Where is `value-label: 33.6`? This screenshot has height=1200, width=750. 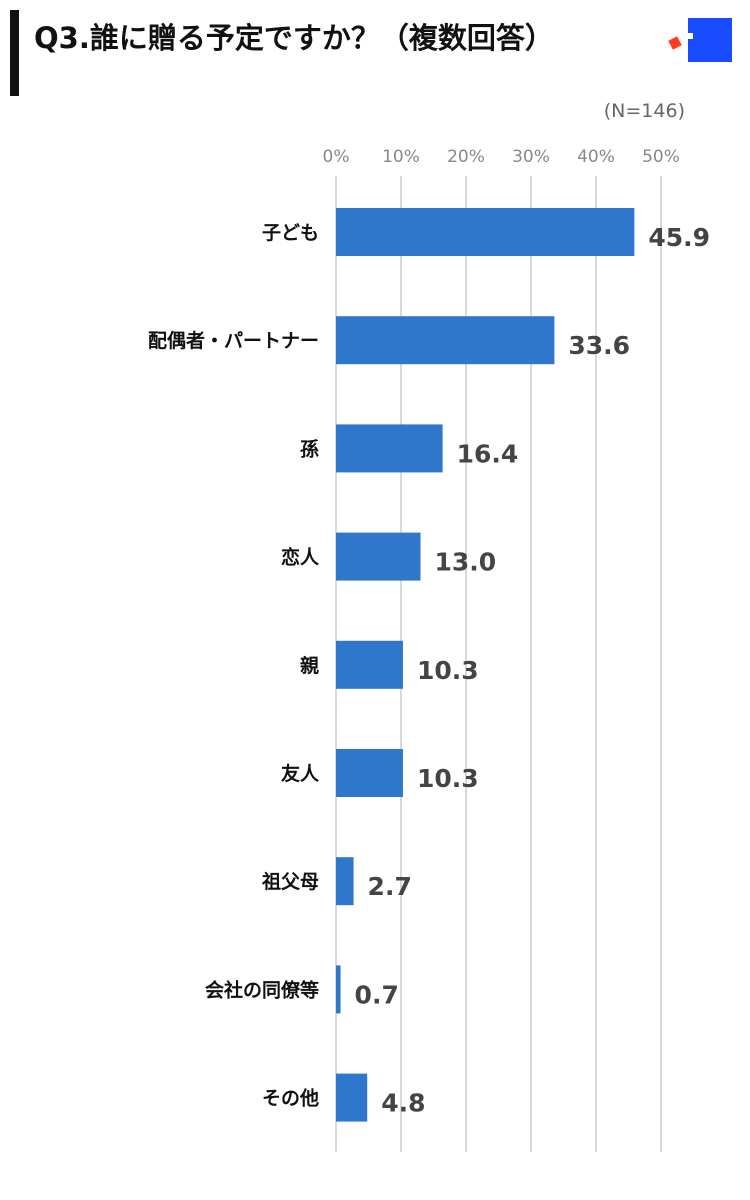 value-label: 33.6 is located at coordinates (599, 345).